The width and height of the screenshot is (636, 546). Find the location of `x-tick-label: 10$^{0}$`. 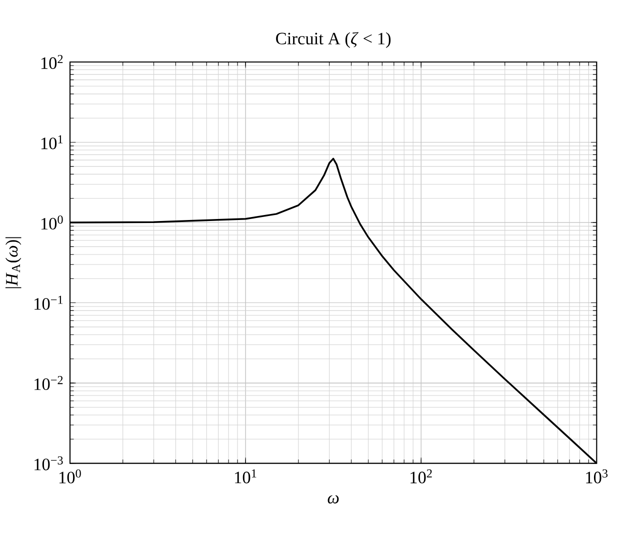

x-tick-label: 10$^{0}$ is located at coordinates (70, 476).